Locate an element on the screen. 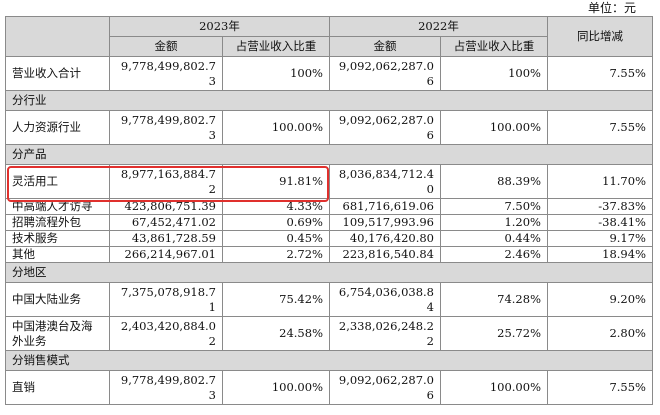 This screenshot has height=415, width=660. unit-label: 单位：元 is located at coordinates (611, 8).